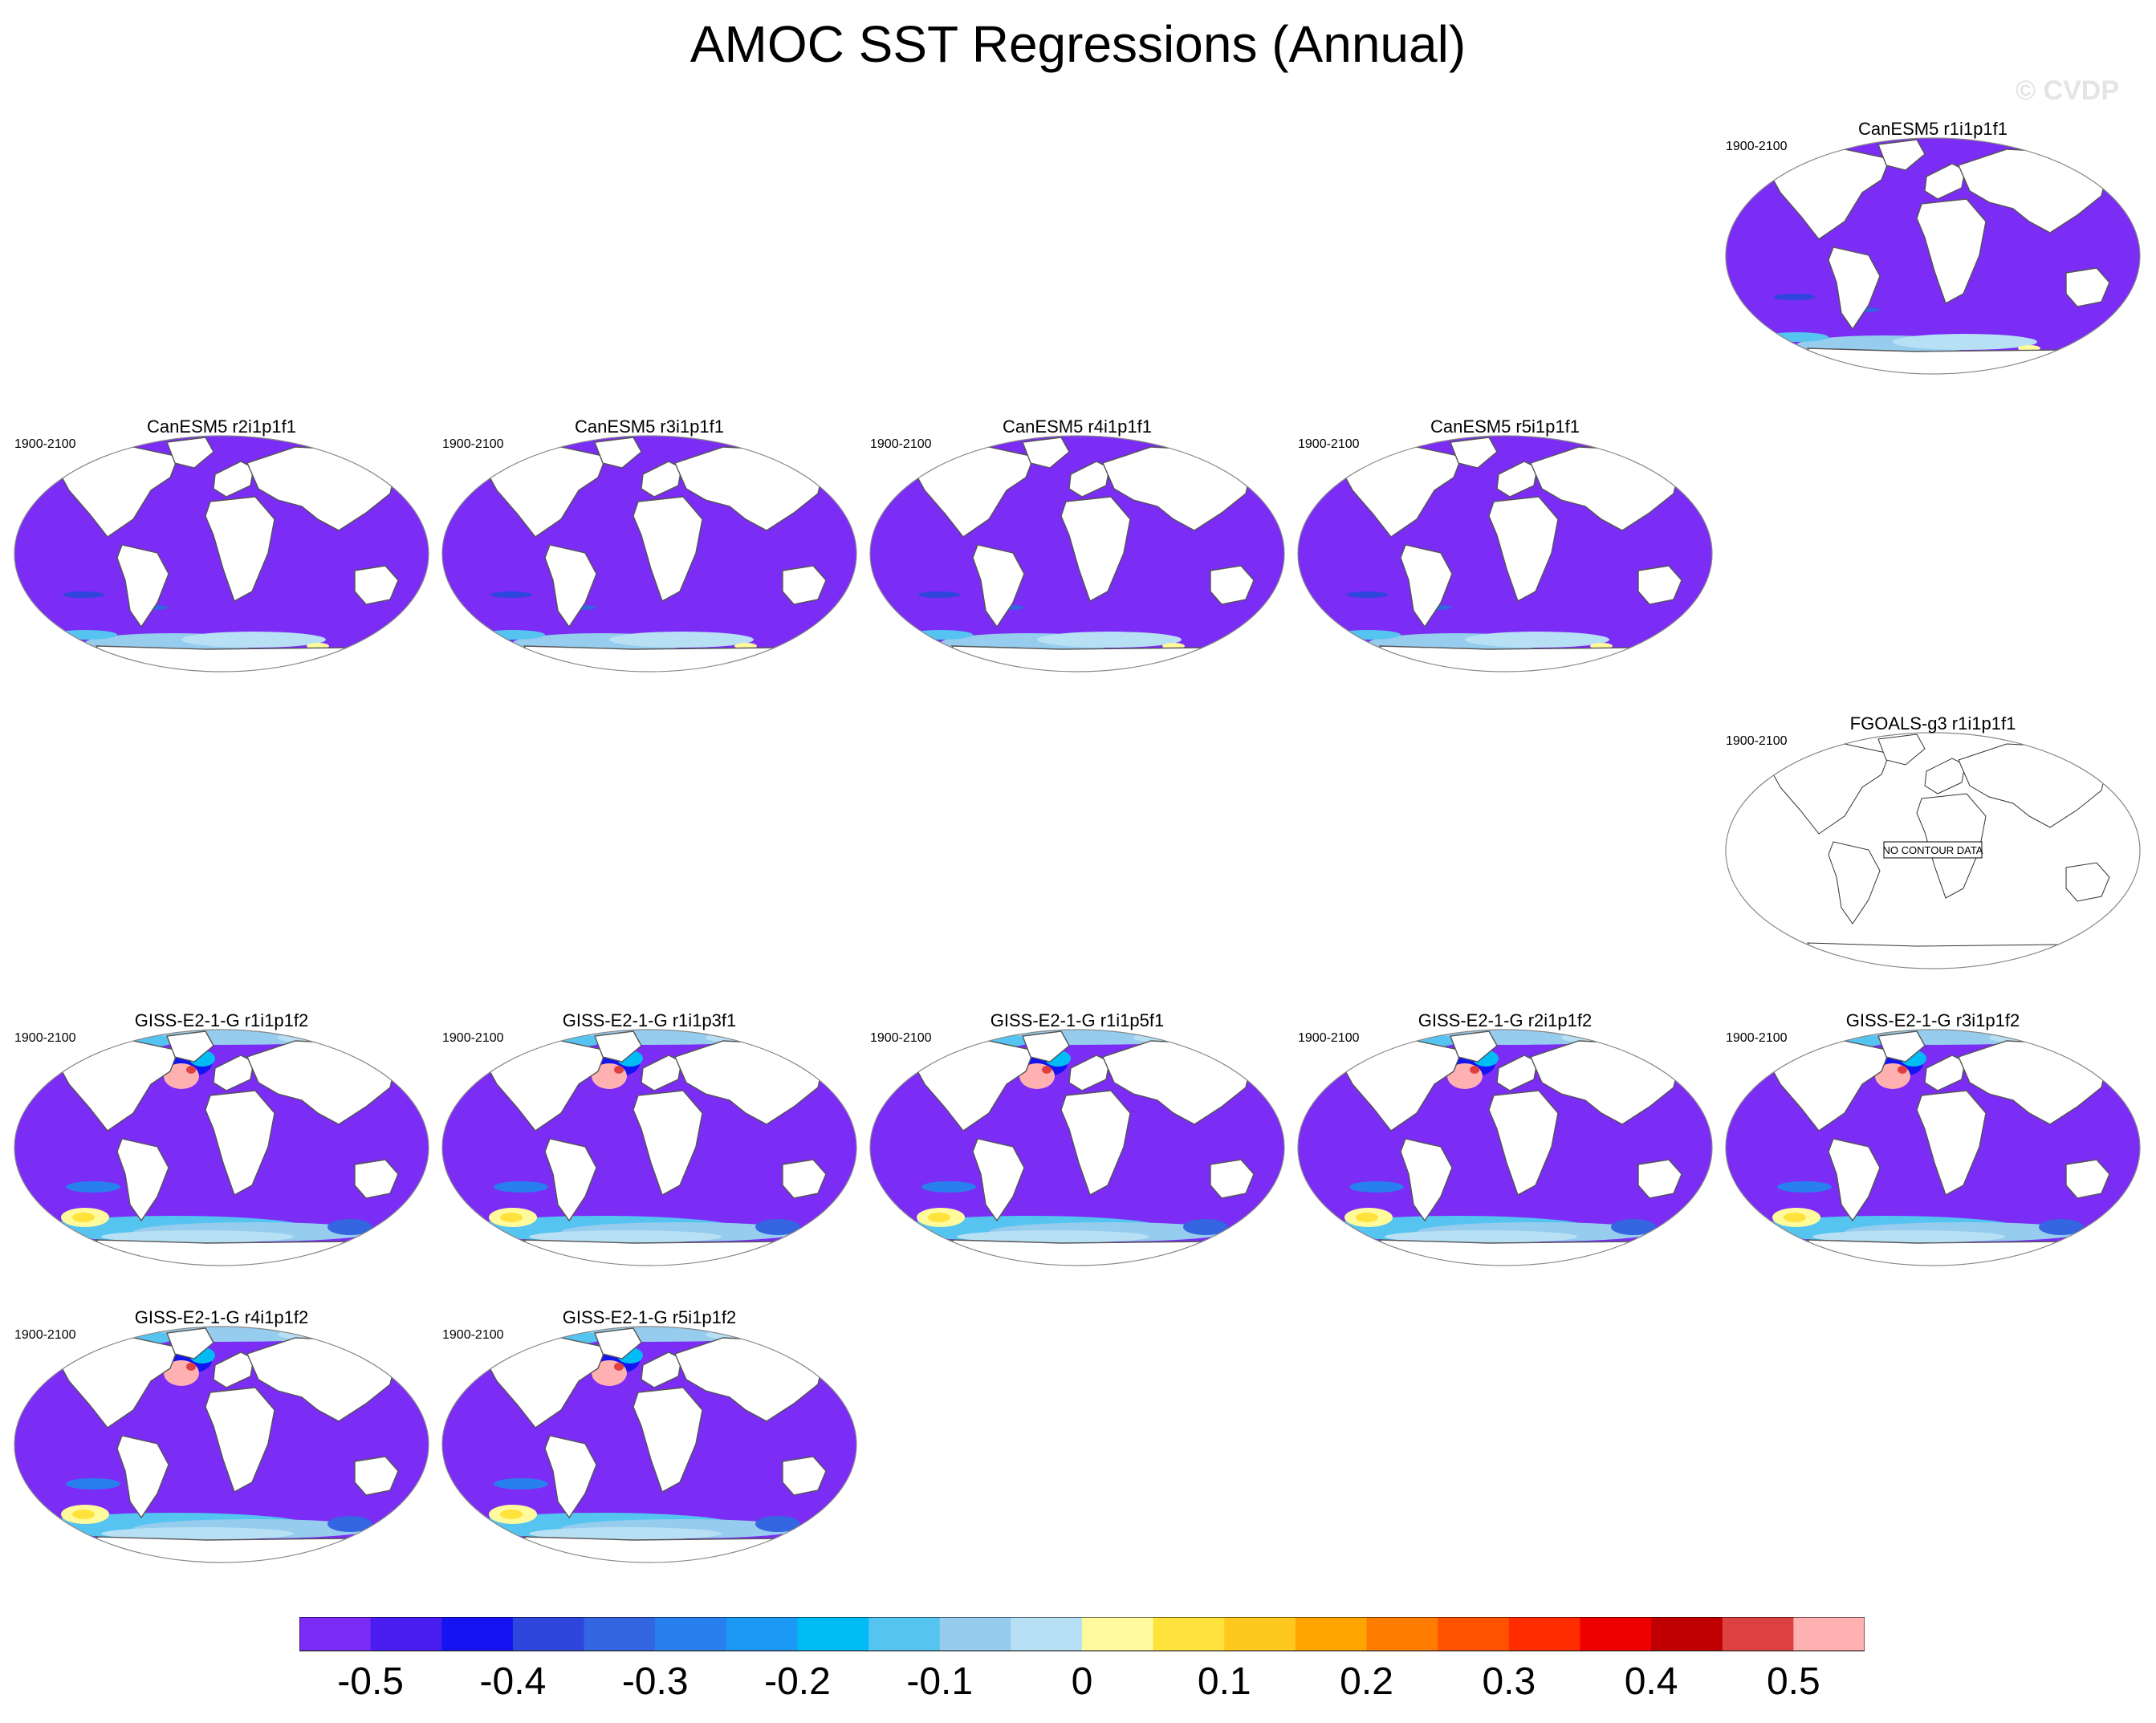  Describe the element at coordinates (1366, 1681) in the screenshot. I see `colorbar-tick-label: 0.2` at that location.